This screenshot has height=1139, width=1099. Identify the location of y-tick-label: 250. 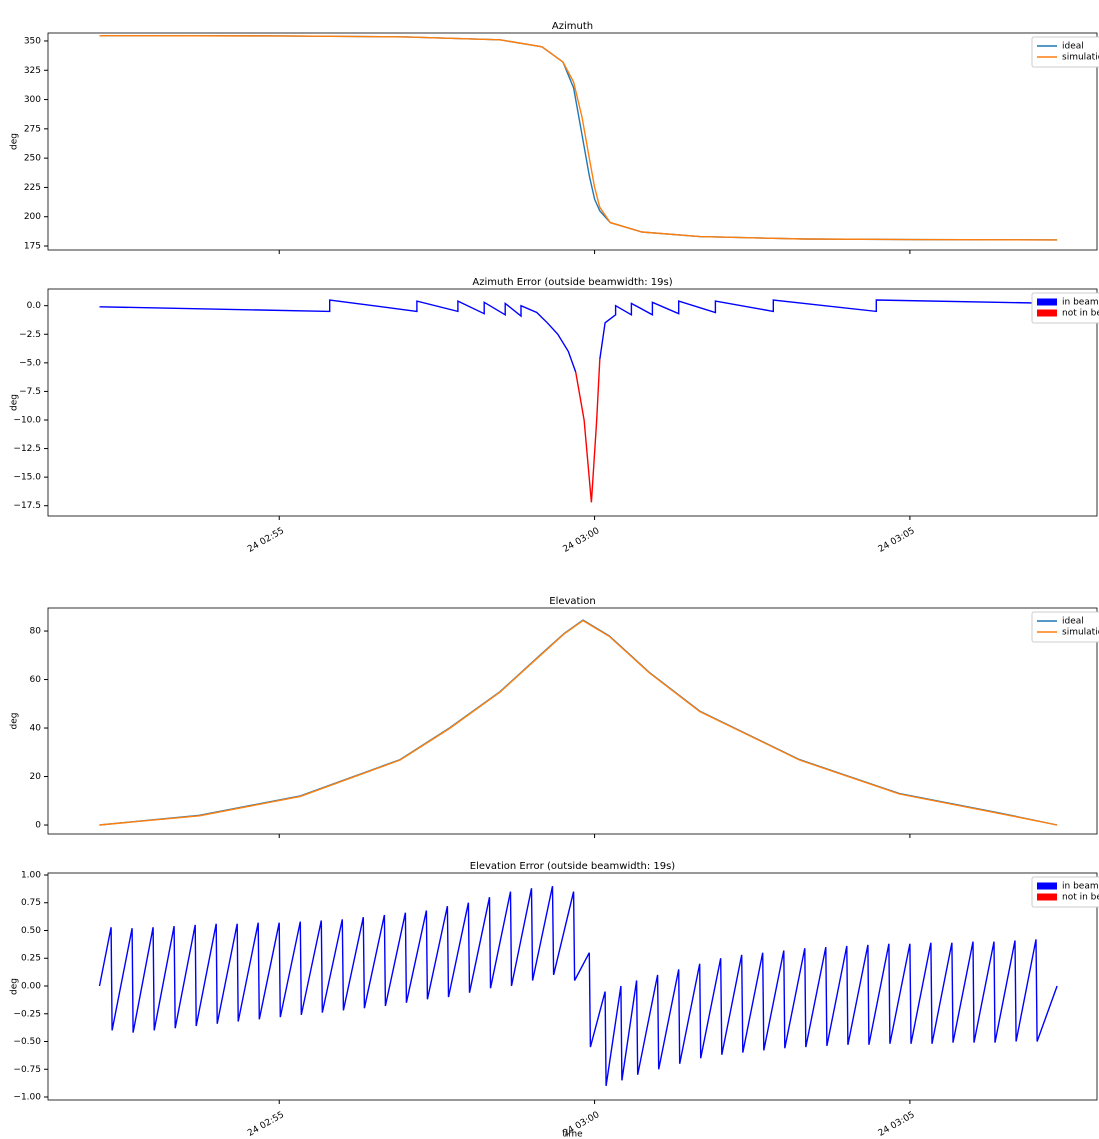
(32, 159).